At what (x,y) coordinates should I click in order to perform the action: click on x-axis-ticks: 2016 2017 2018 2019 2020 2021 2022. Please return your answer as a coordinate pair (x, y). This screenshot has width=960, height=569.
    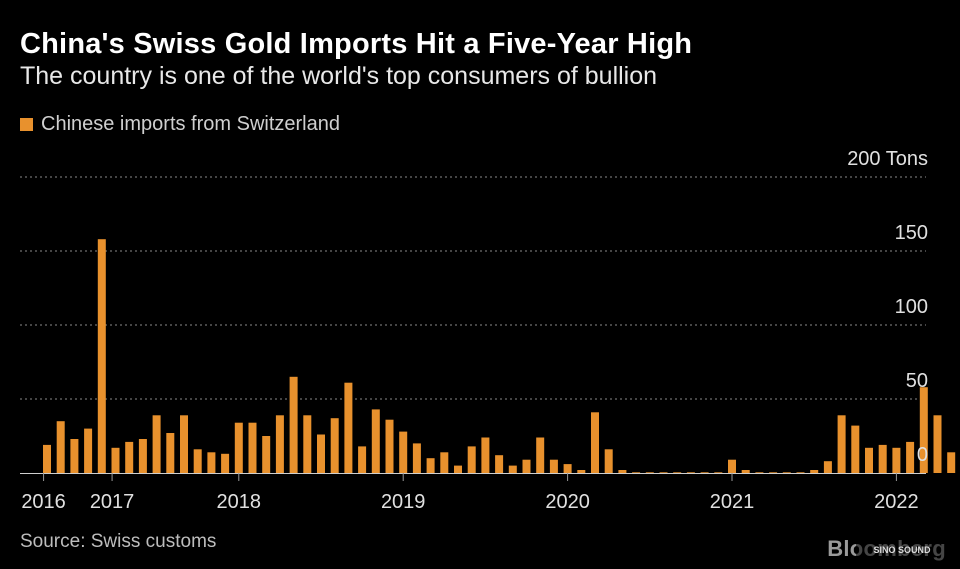
    Looking at the image, I should click on (470, 493).